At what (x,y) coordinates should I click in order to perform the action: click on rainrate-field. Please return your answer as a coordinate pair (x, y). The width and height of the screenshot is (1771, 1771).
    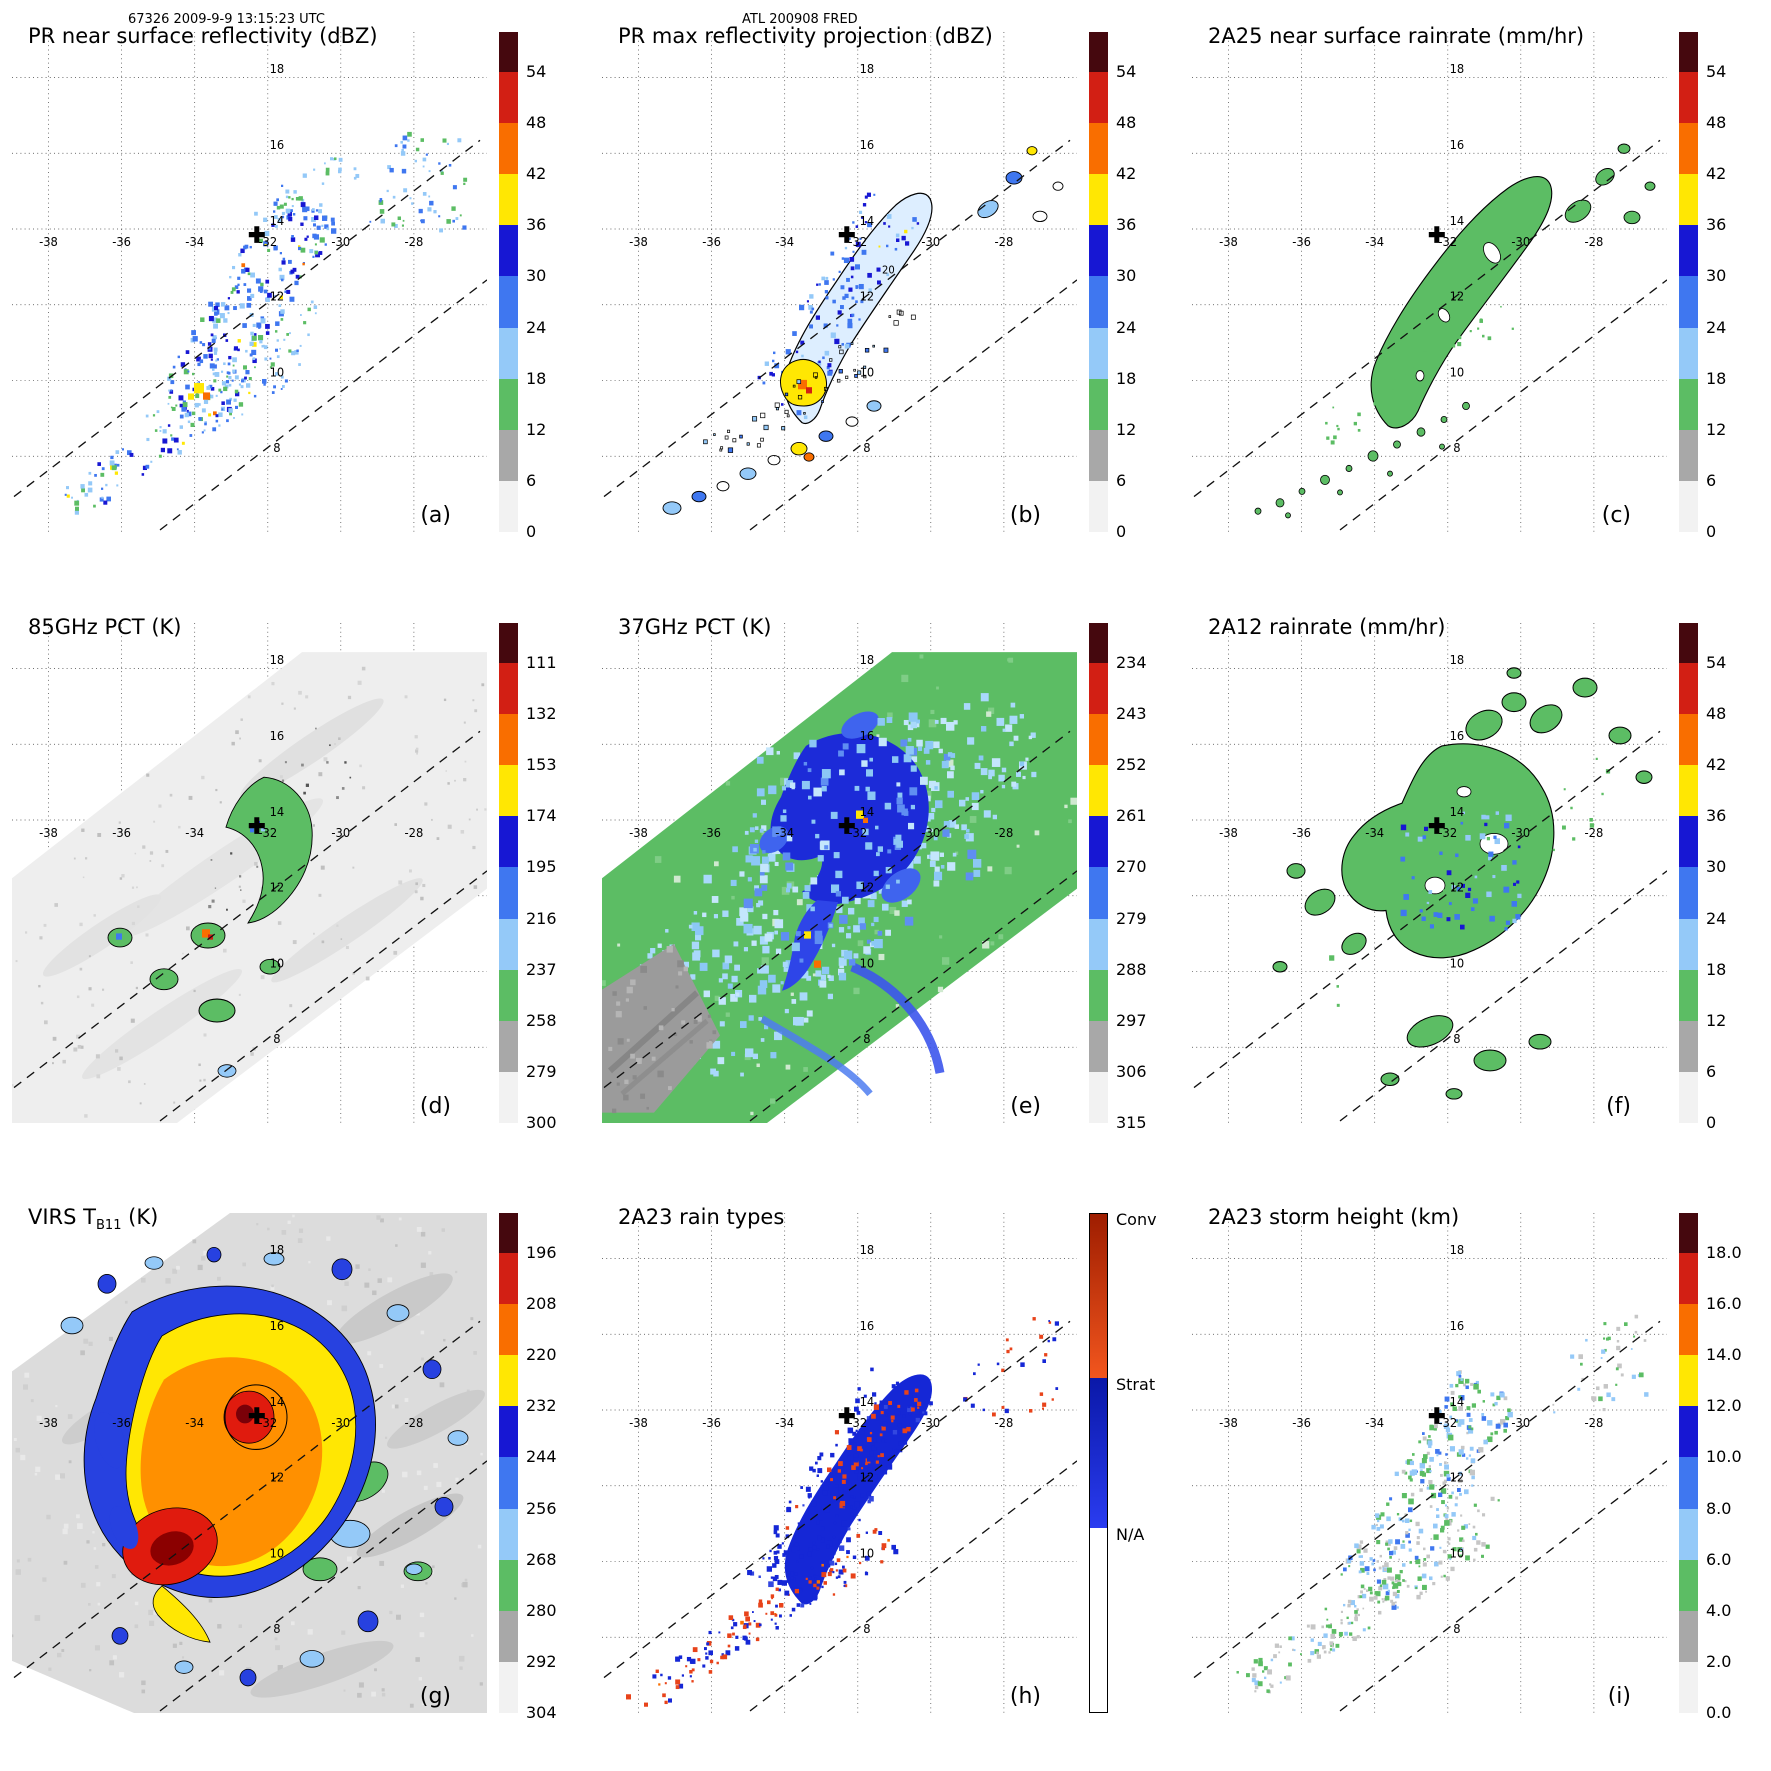
    Looking at the image, I should click on (1455, 331).